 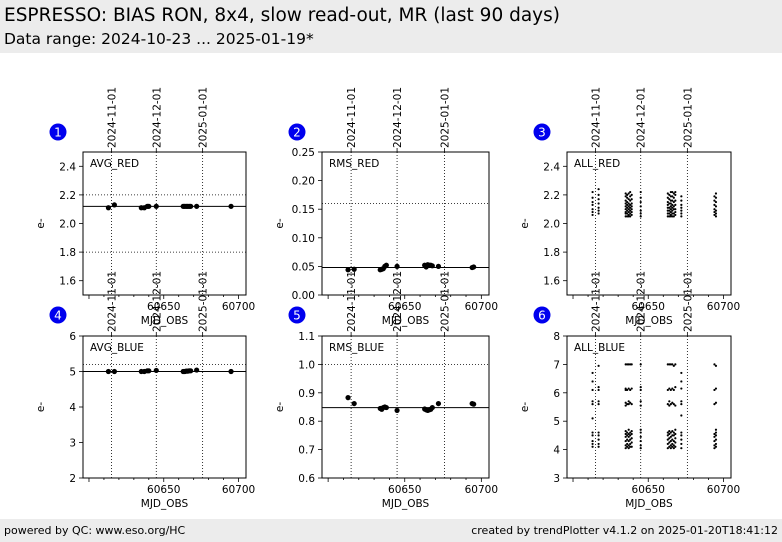 What do you see at coordinates (72, 337) in the screenshot?
I see `y-tick-label: 6` at bounding box center [72, 337].